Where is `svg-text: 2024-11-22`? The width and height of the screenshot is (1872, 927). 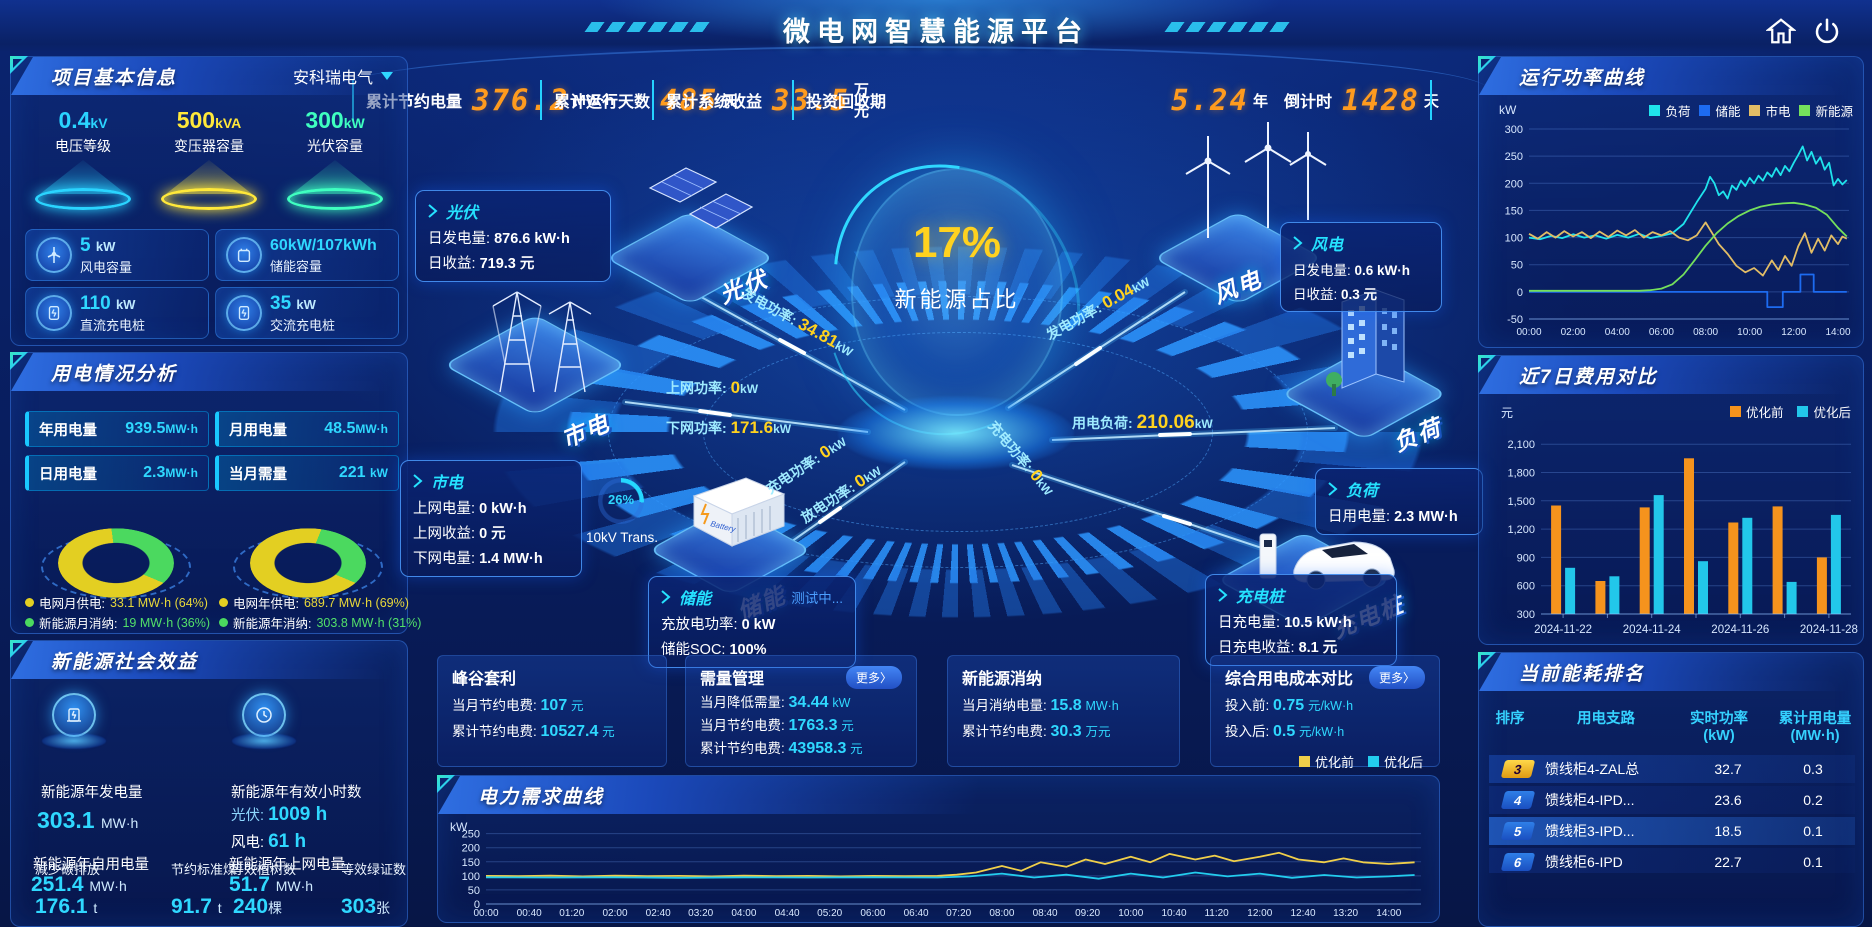
svg-text: 2024-11-22 is located at coordinates (1563, 630).